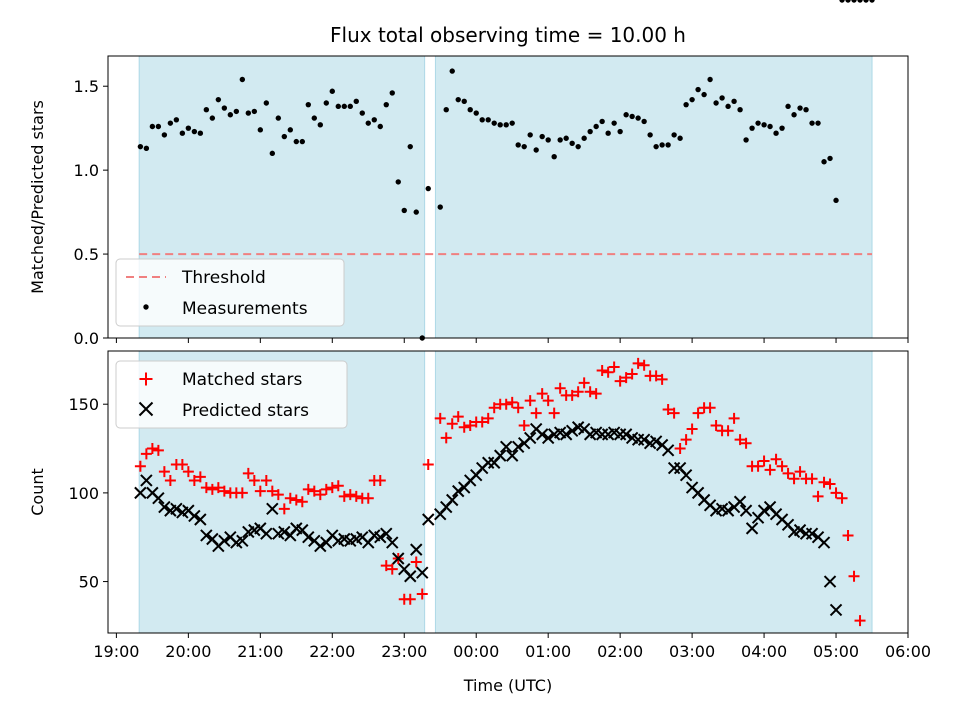 The image size is (960, 724). What do you see at coordinates (242, 380) in the screenshot?
I see `legend-matched-label: Matched stars` at bounding box center [242, 380].